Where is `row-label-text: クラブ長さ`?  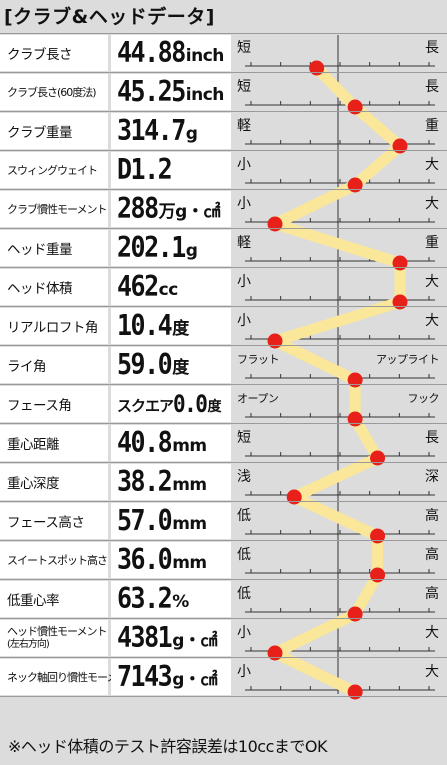
row-label-text: クラブ長さ is located at coordinates (40, 55).